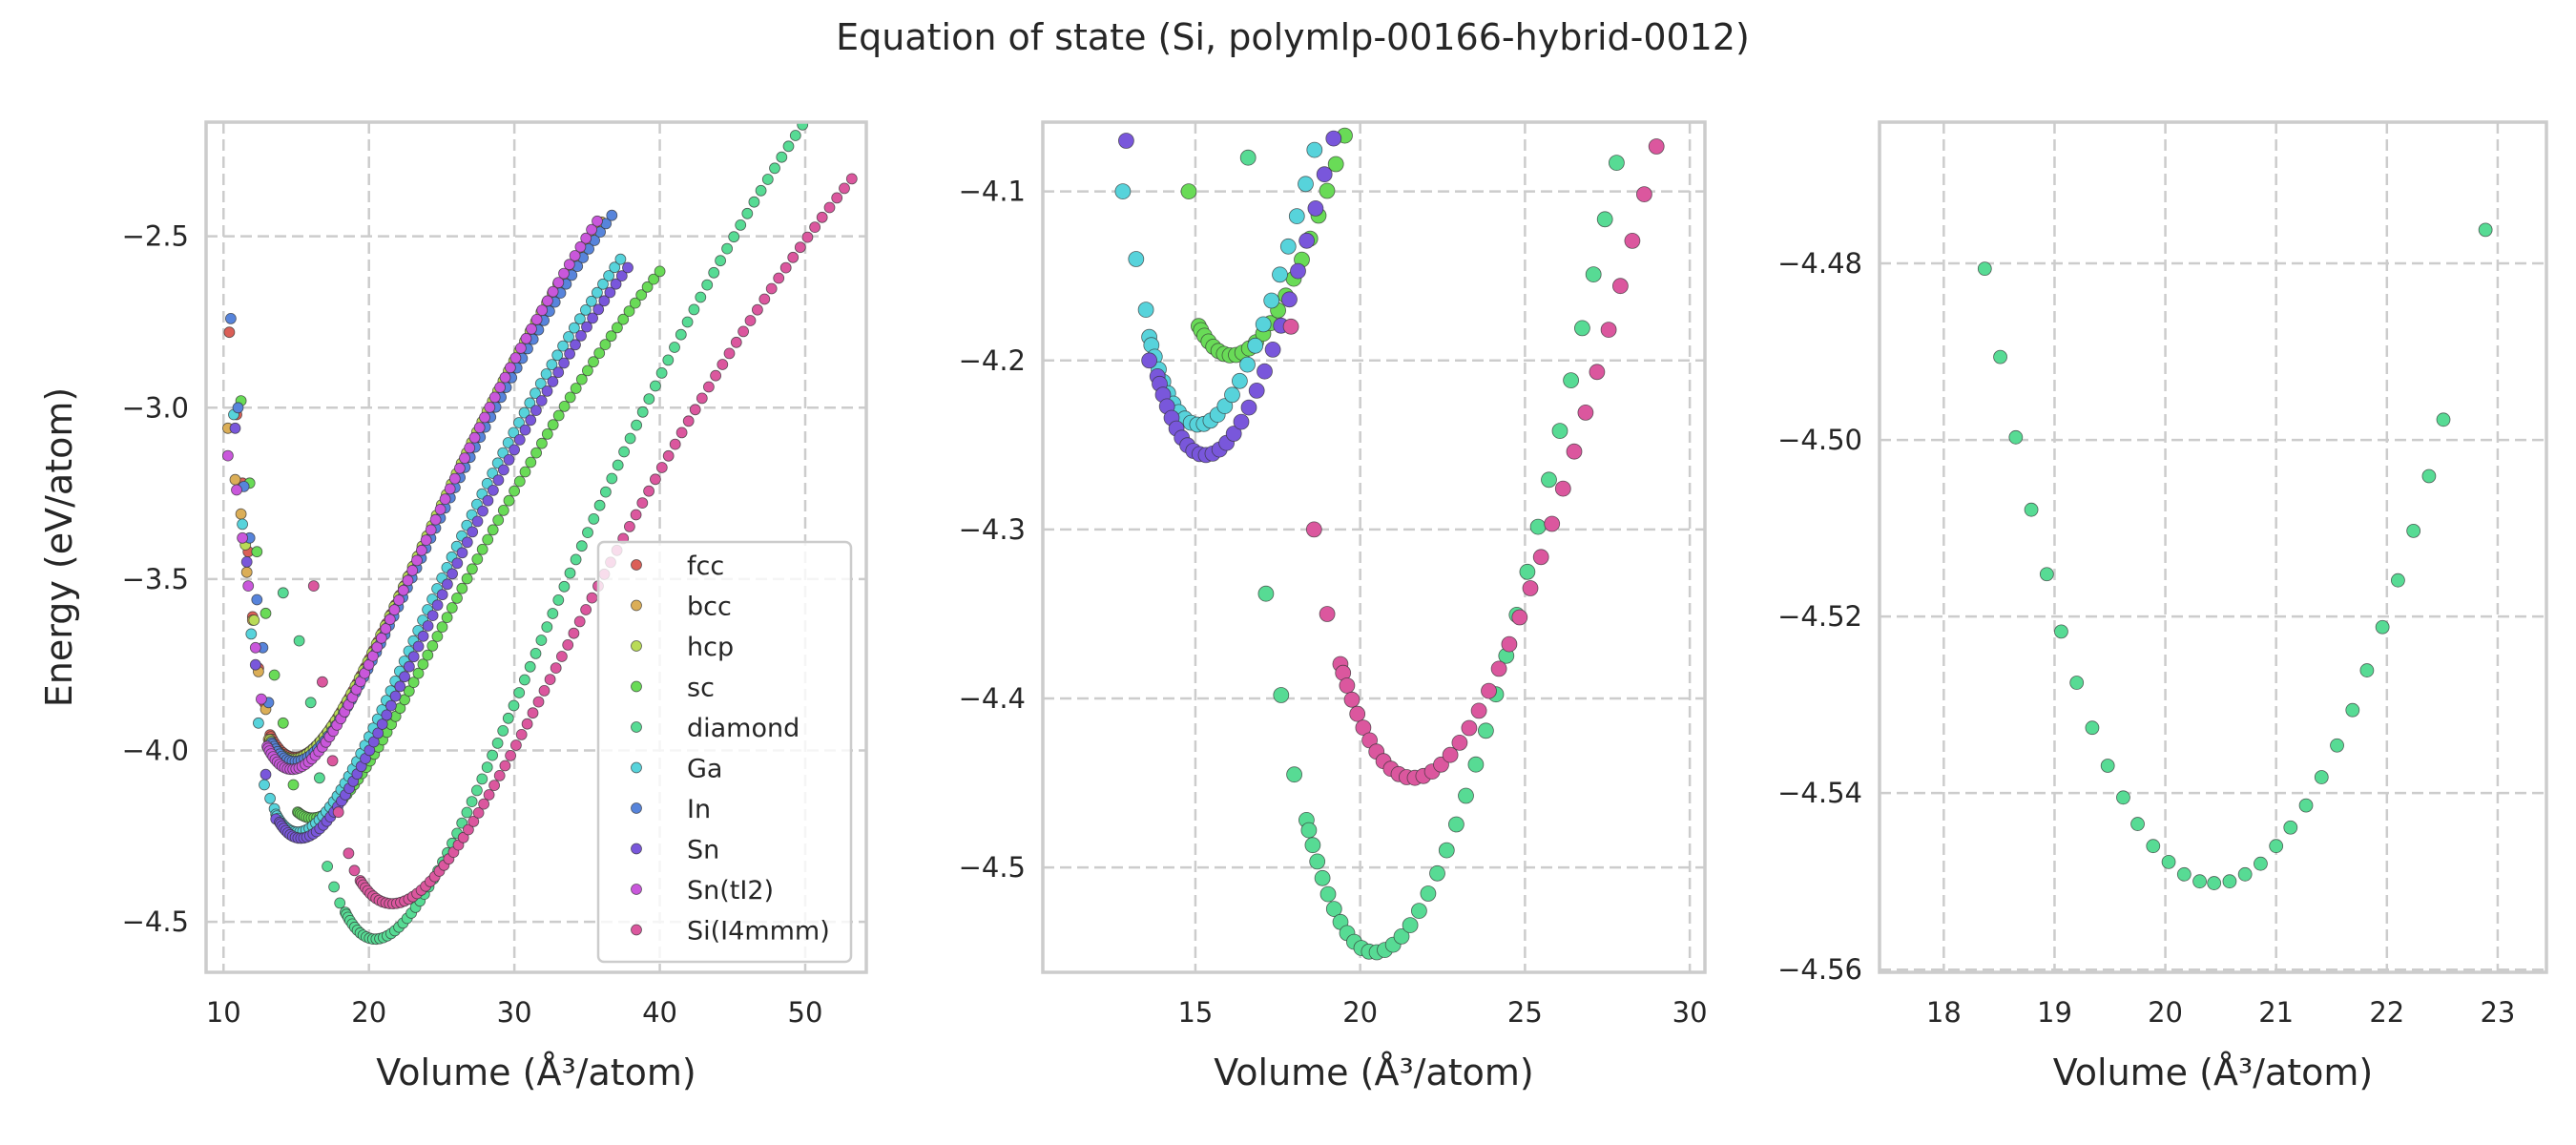  Describe the element at coordinates (992, 529) in the screenshot. I see `y-tick-label: −4.3` at that location.